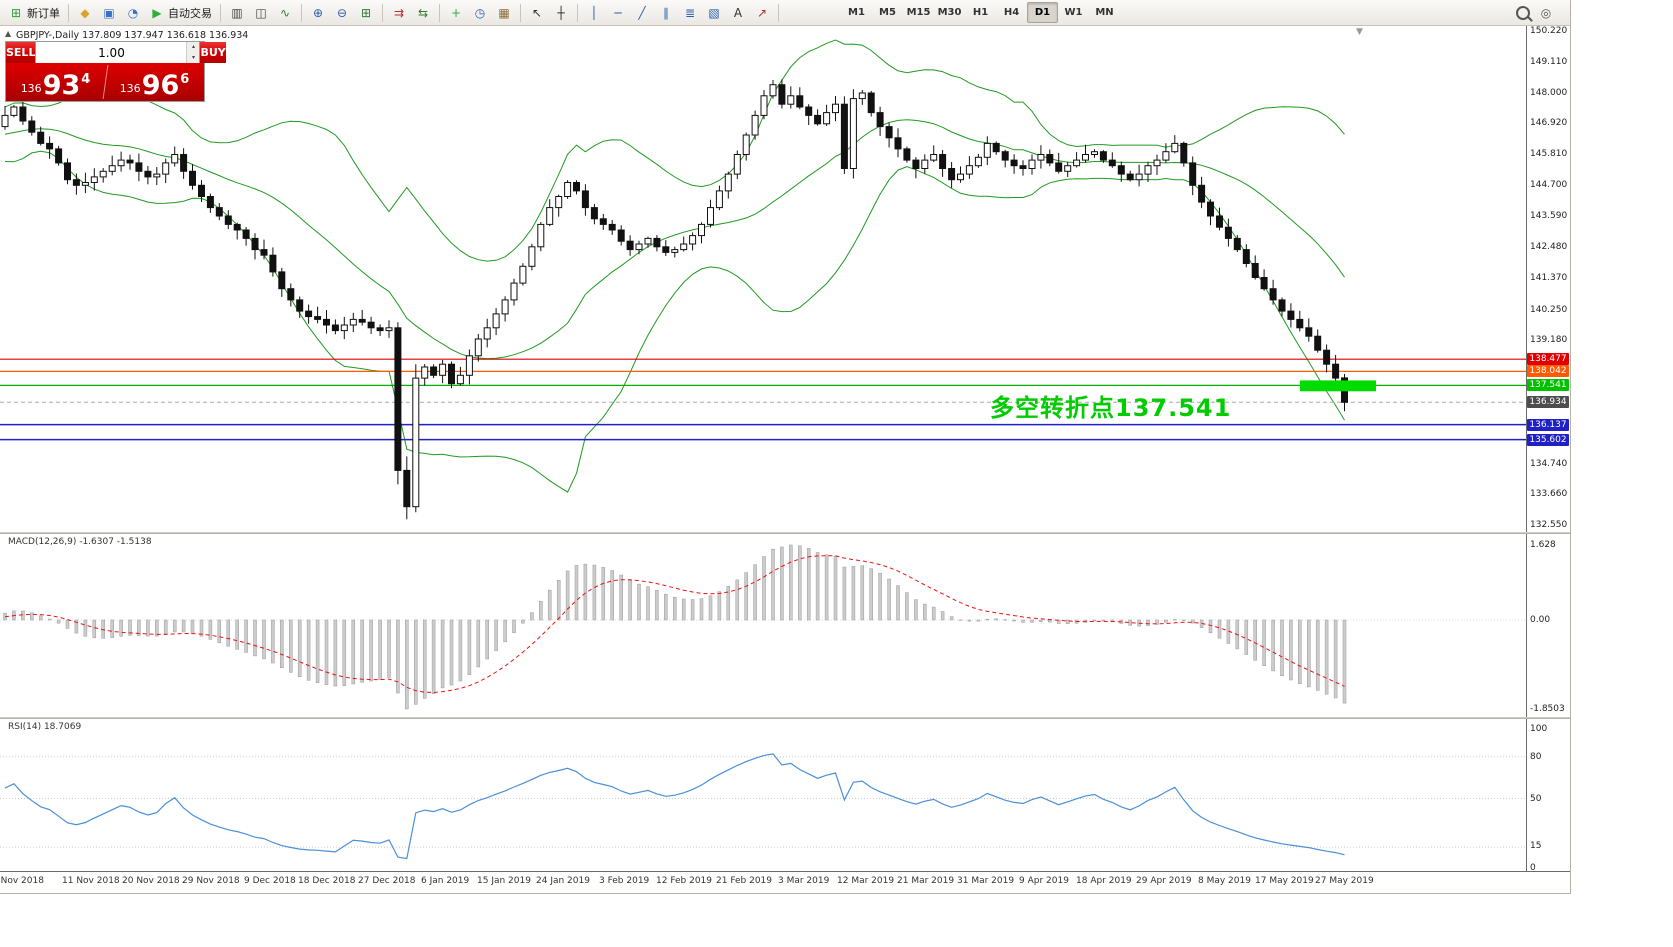  Describe the element at coordinates (986, 881) in the screenshot. I see `date-tick: 31 Mar 2019` at that location.